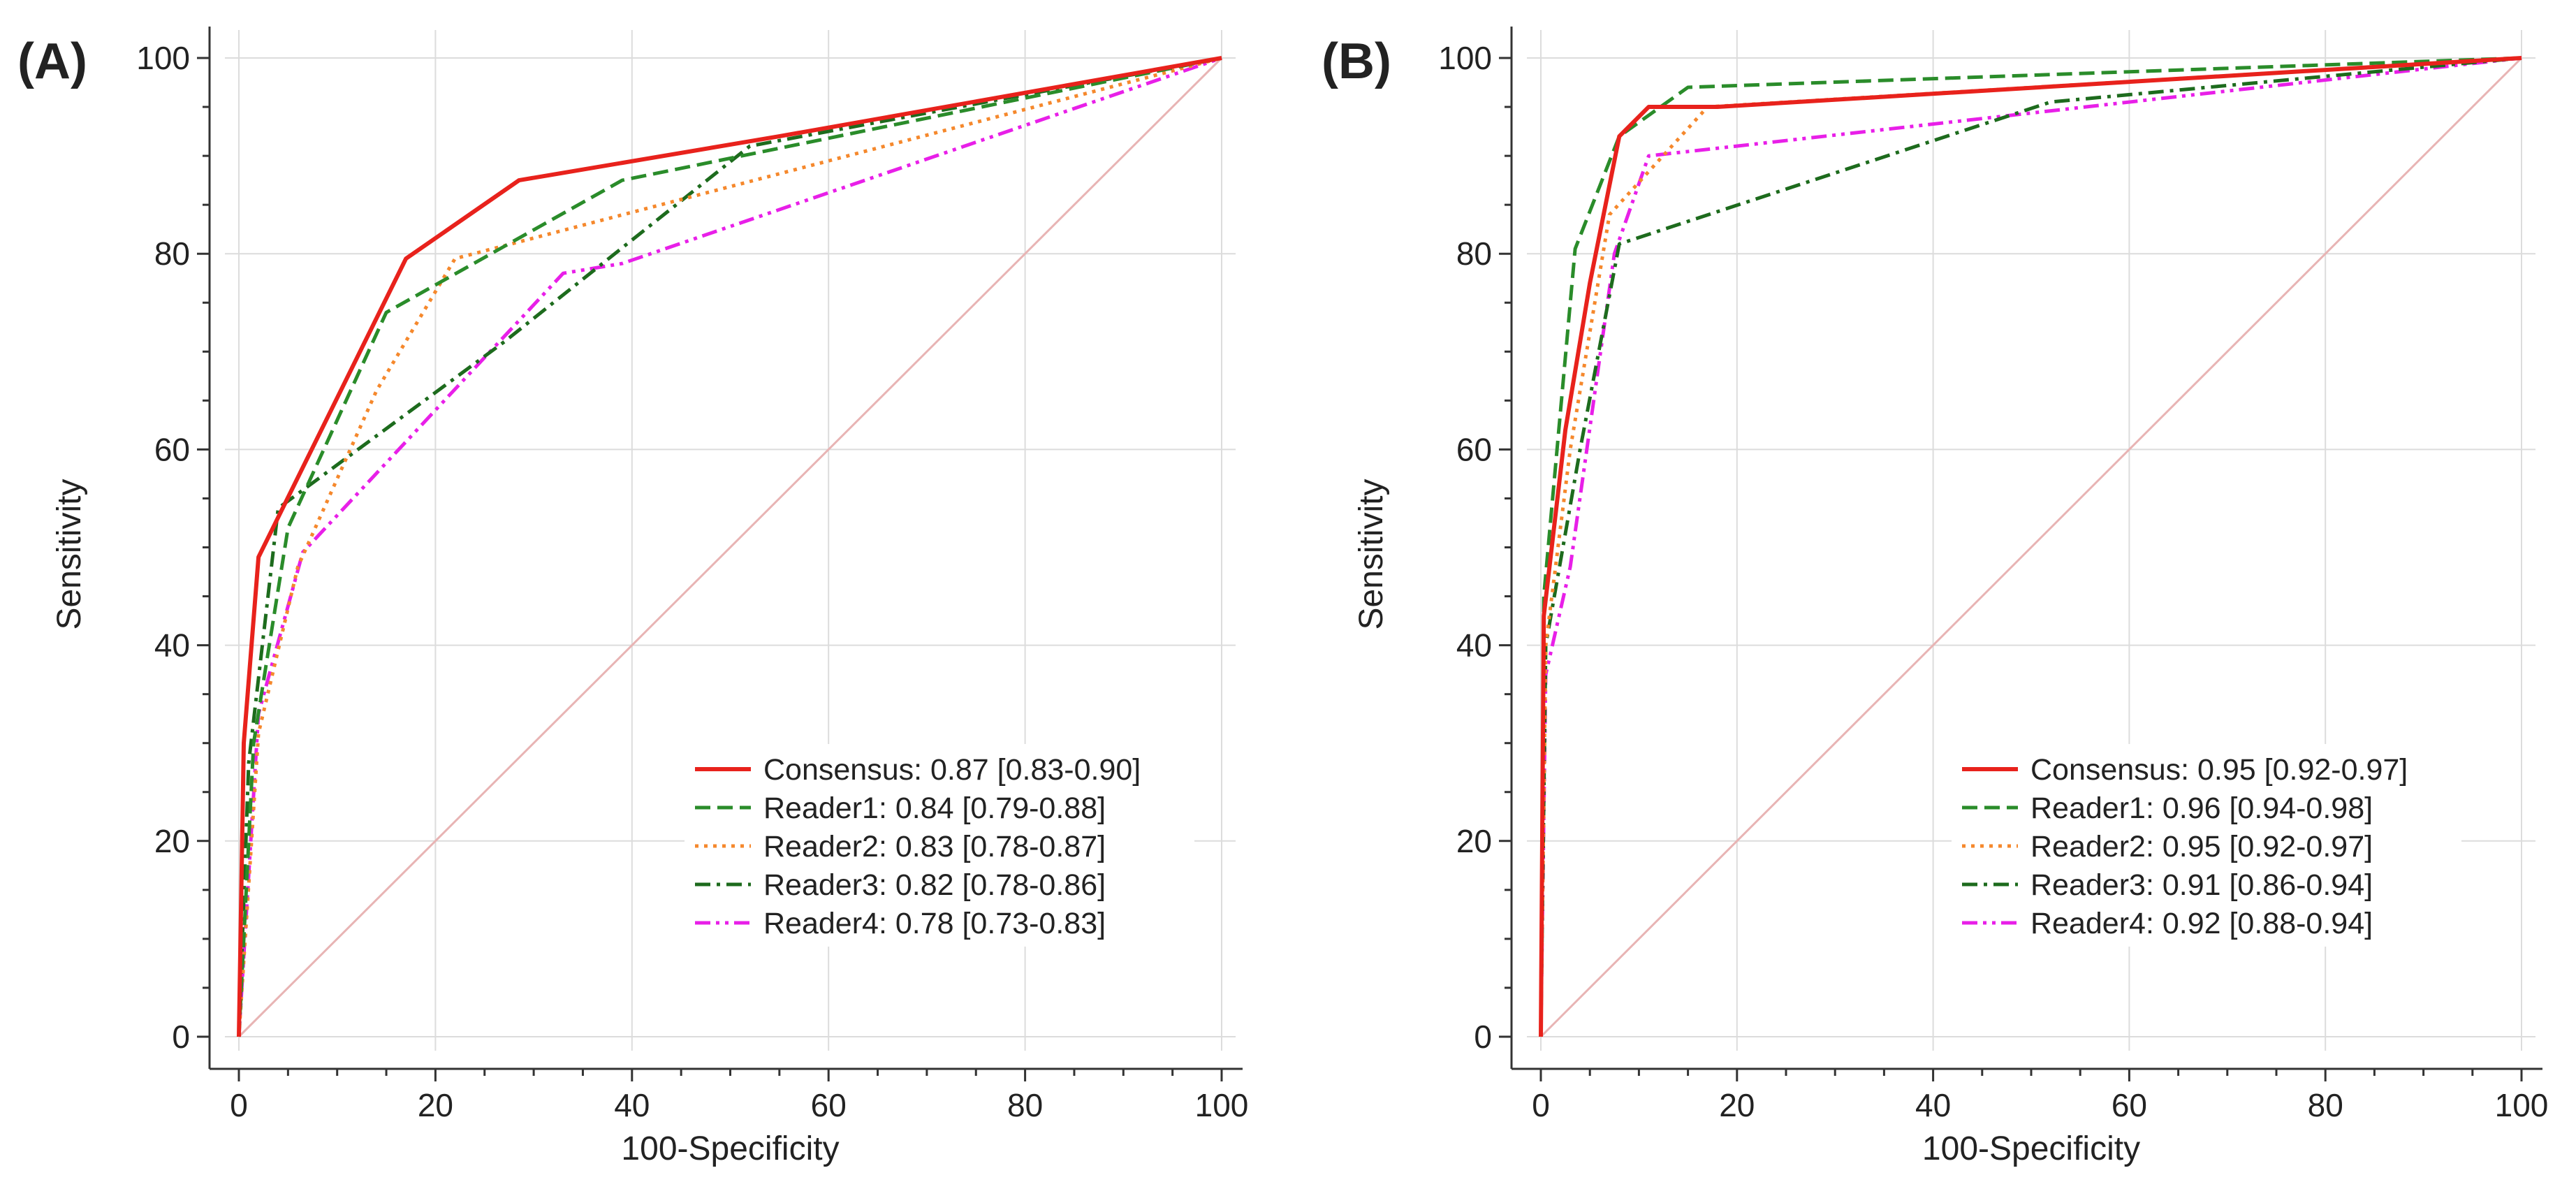 This screenshot has width=2576, height=1196. What do you see at coordinates (2031, 1148) in the screenshot?
I see `panel-b-x-axis-label: 100-Specificity` at bounding box center [2031, 1148].